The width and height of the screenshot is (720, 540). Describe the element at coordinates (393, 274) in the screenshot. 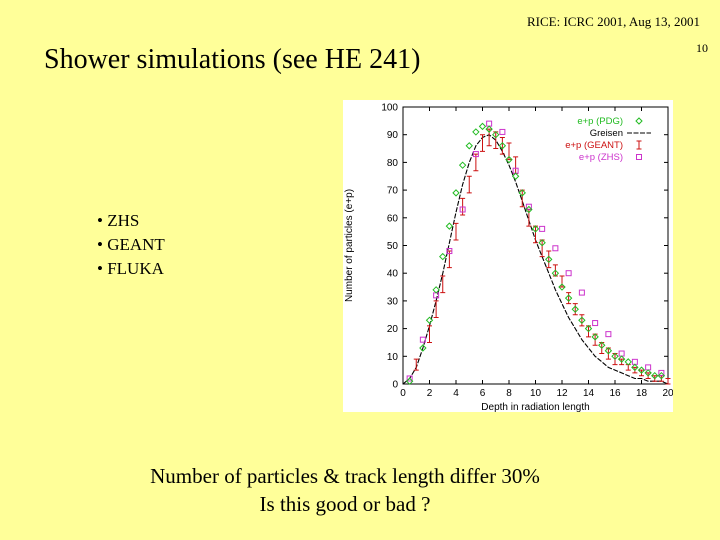

I see `y-tick-label: 40` at that location.